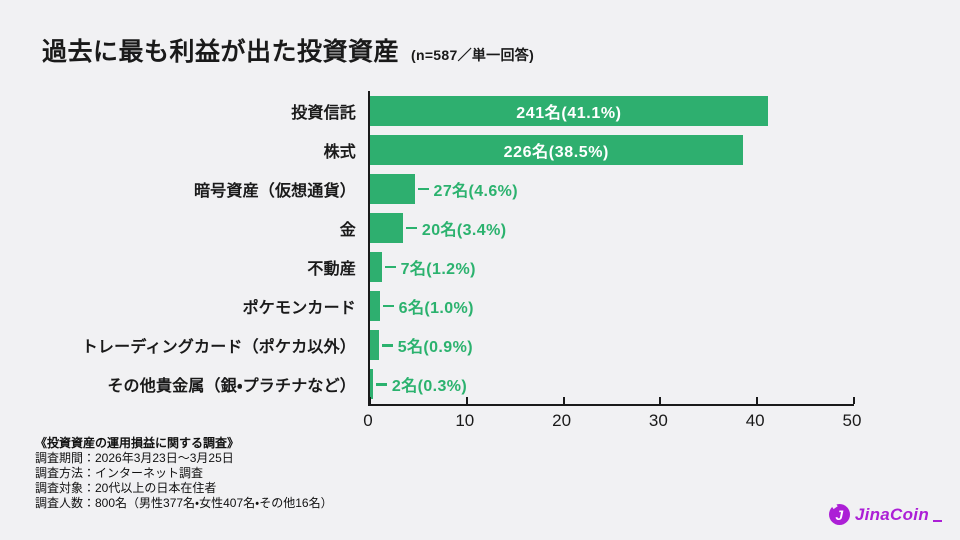 This screenshot has width=960, height=540. I want to click on jinacoin-logo: J JinaCoin, so click(885, 514).